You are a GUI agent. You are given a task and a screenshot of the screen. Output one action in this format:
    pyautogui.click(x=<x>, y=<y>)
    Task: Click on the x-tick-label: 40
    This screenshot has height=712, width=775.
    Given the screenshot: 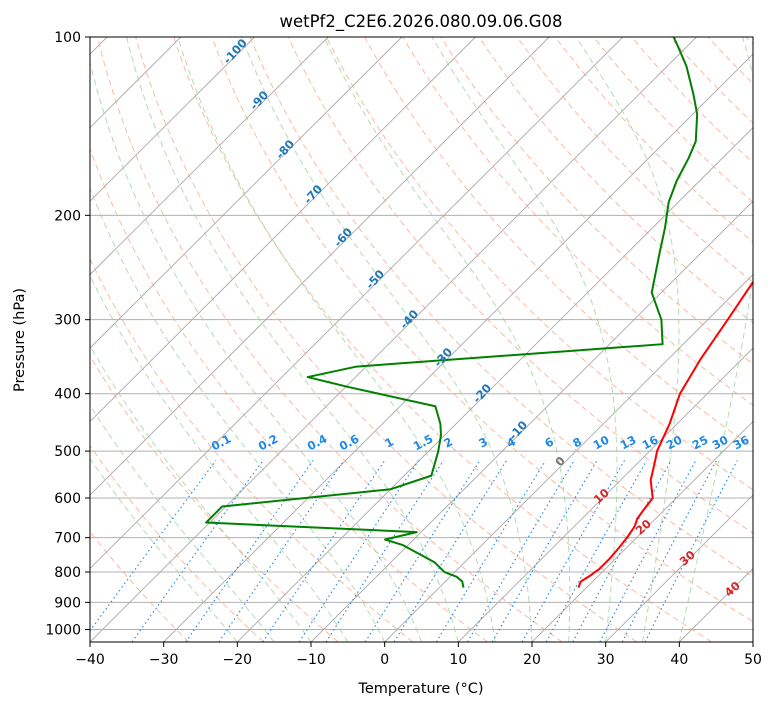 What is the action you would take?
    pyautogui.click(x=679, y=660)
    